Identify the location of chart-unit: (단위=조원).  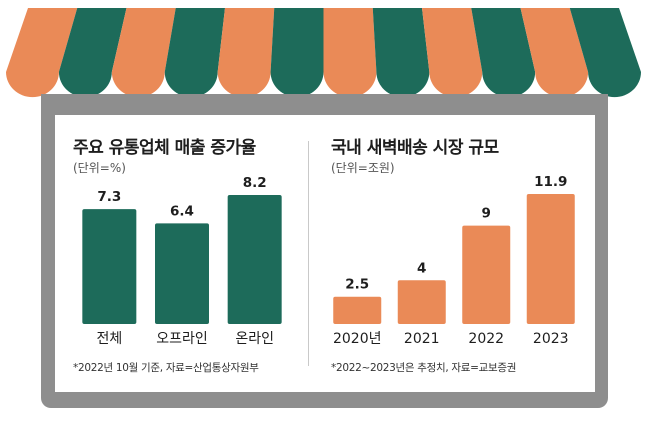
(363, 168).